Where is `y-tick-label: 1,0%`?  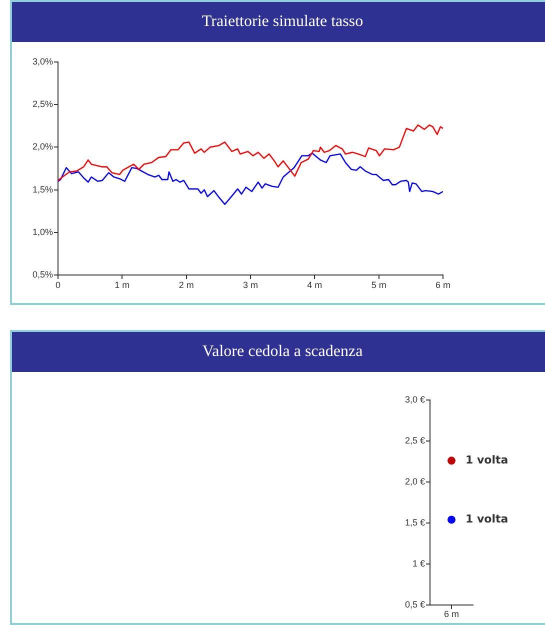 y-tick-label: 1,0% is located at coordinates (42, 231).